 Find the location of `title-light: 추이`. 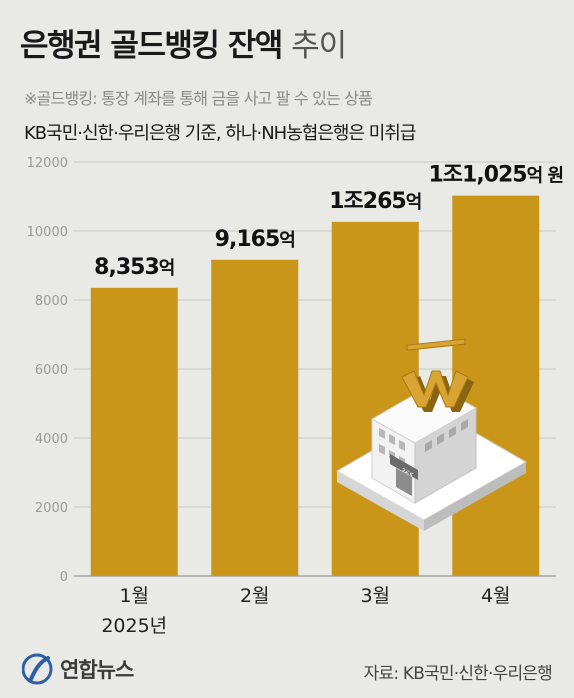

title-light: 추이 is located at coordinates (319, 46).